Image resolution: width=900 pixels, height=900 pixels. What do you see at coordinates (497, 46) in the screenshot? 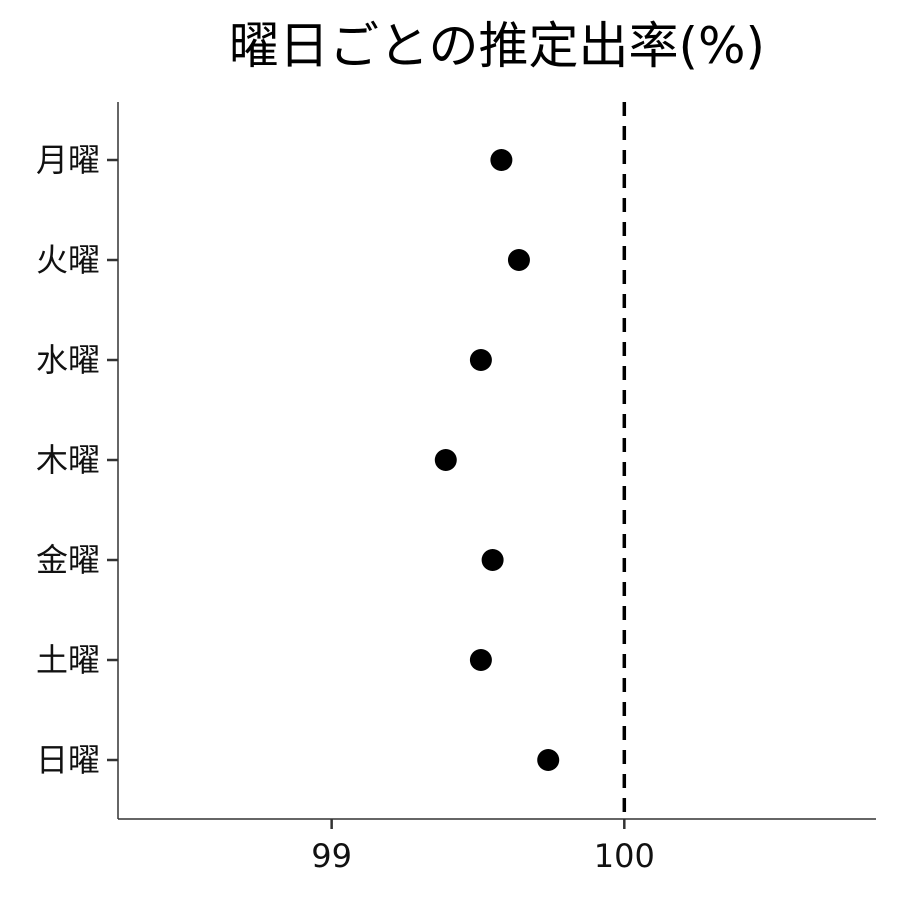
I see `chart-title: 曜日ごとの推定出率(%)` at bounding box center [497, 46].